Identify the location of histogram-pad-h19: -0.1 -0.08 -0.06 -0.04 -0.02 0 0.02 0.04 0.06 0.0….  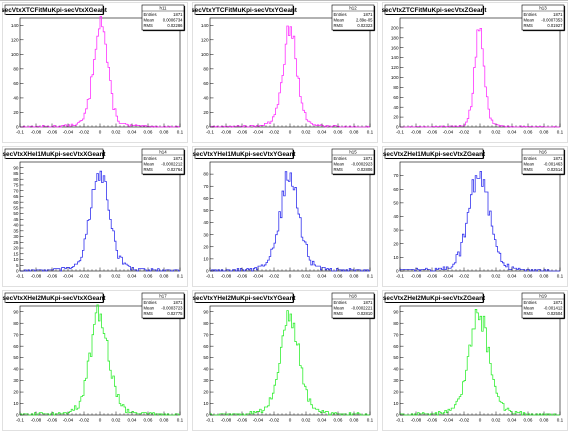
(475, 360).